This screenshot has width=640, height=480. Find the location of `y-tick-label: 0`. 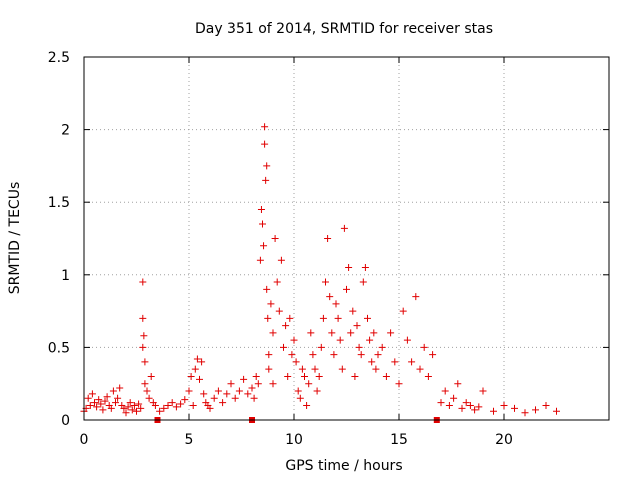

y-tick-label: 0 is located at coordinates (65, 421).